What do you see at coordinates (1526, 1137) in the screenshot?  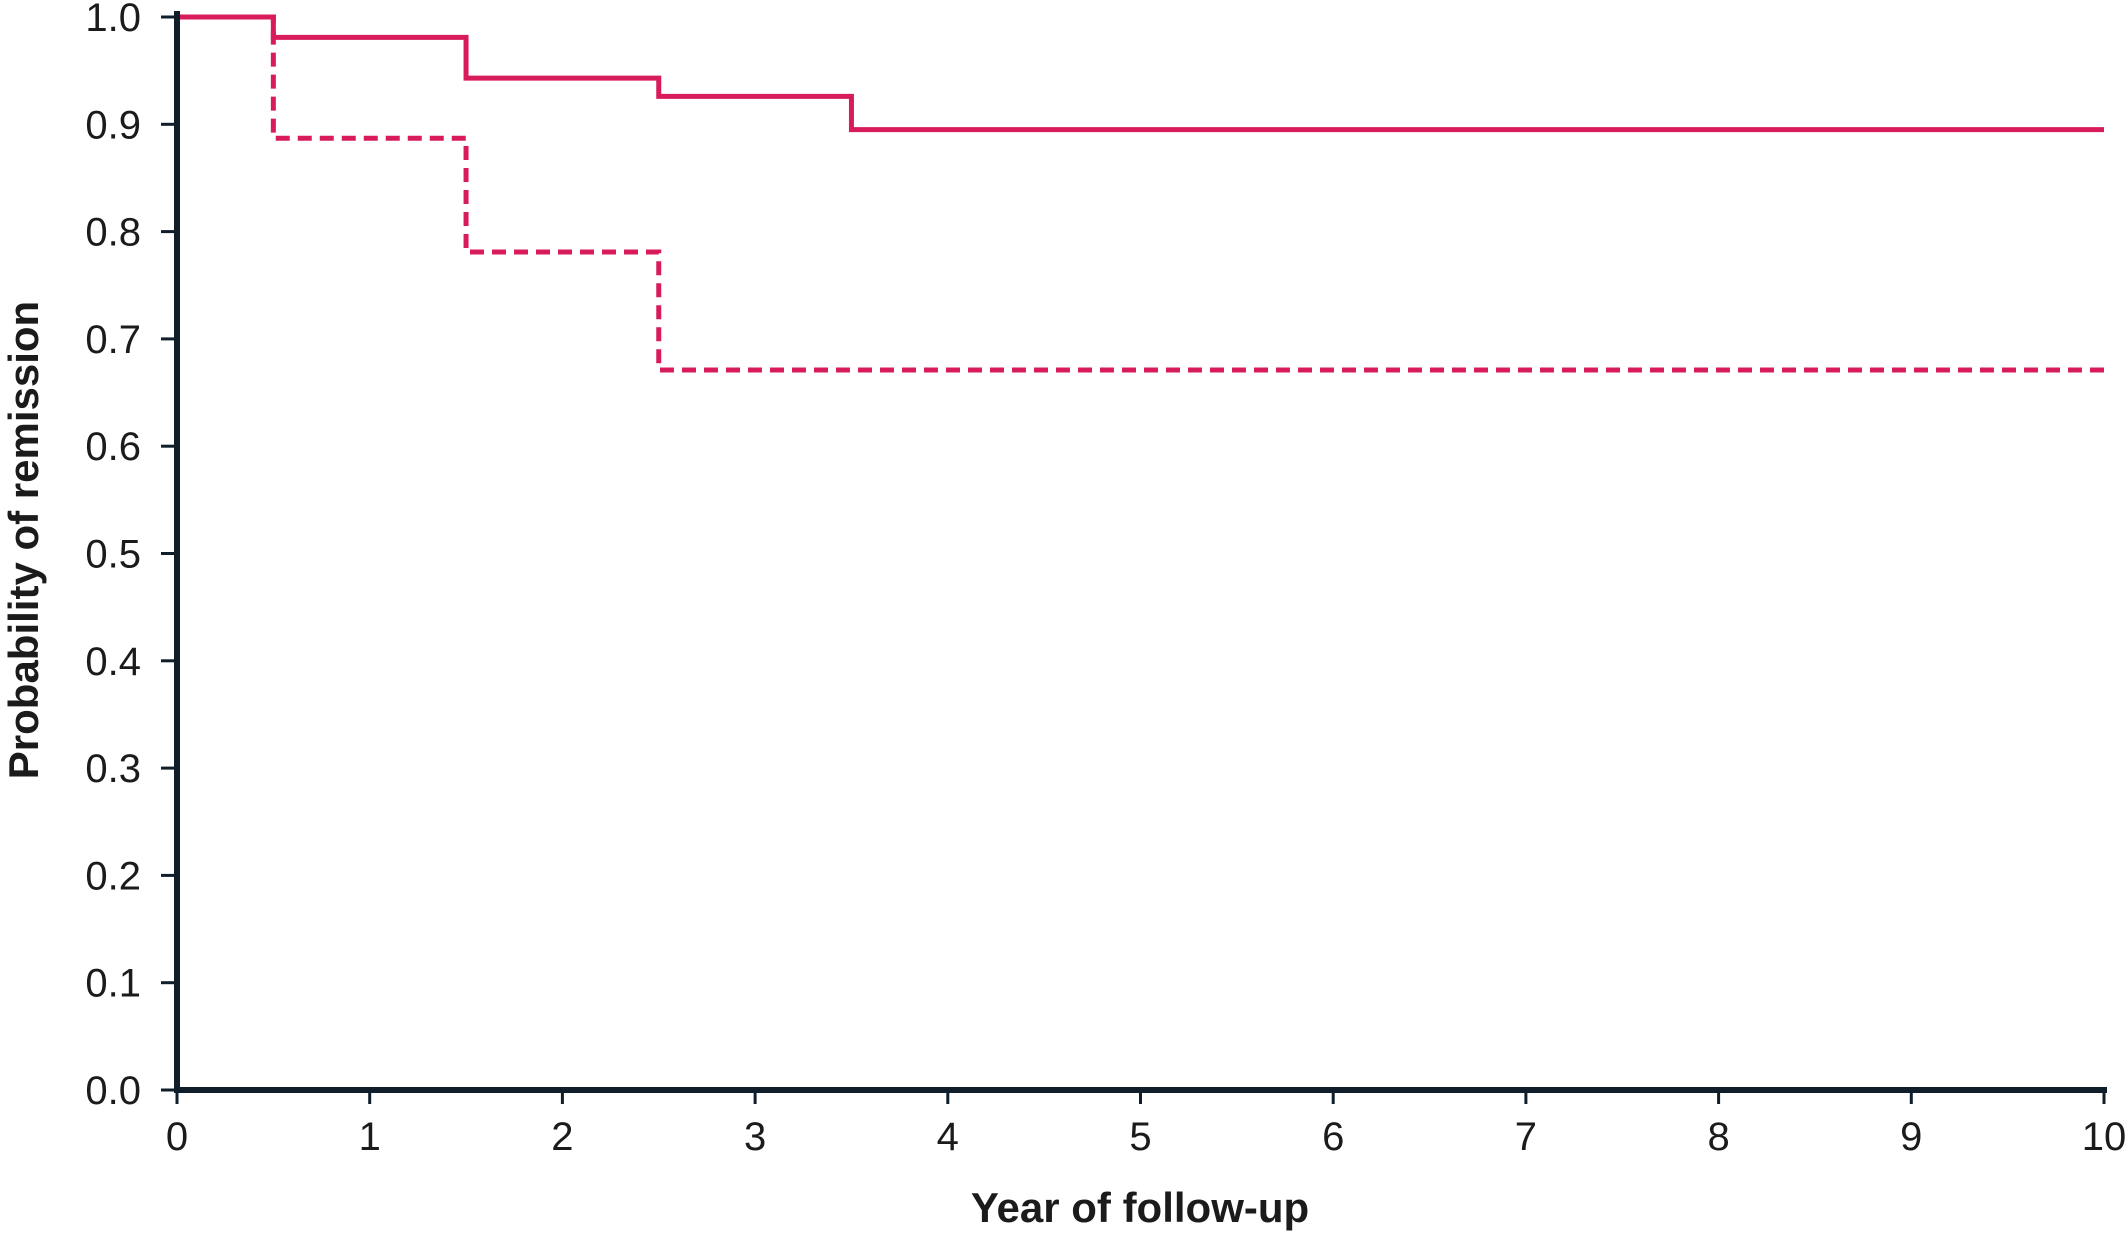 I see `x-tick-label: 7` at bounding box center [1526, 1137].